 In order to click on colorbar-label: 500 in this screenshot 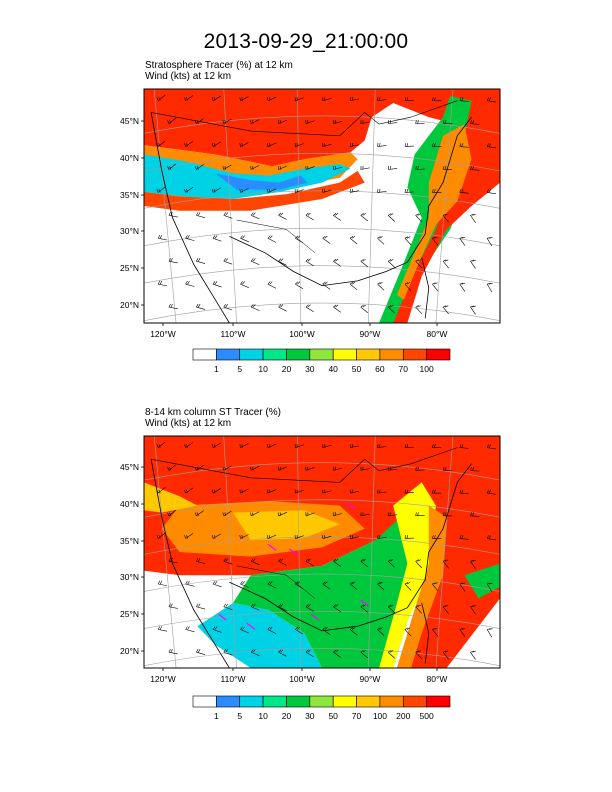, I will do `click(427, 716)`.